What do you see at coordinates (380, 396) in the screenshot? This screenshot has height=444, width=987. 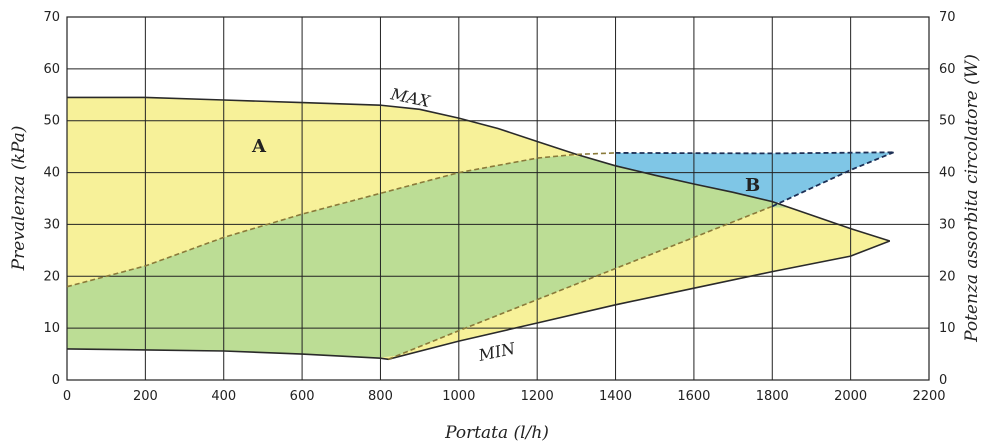 I see `x-tick-label: 800` at bounding box center [380, 396].